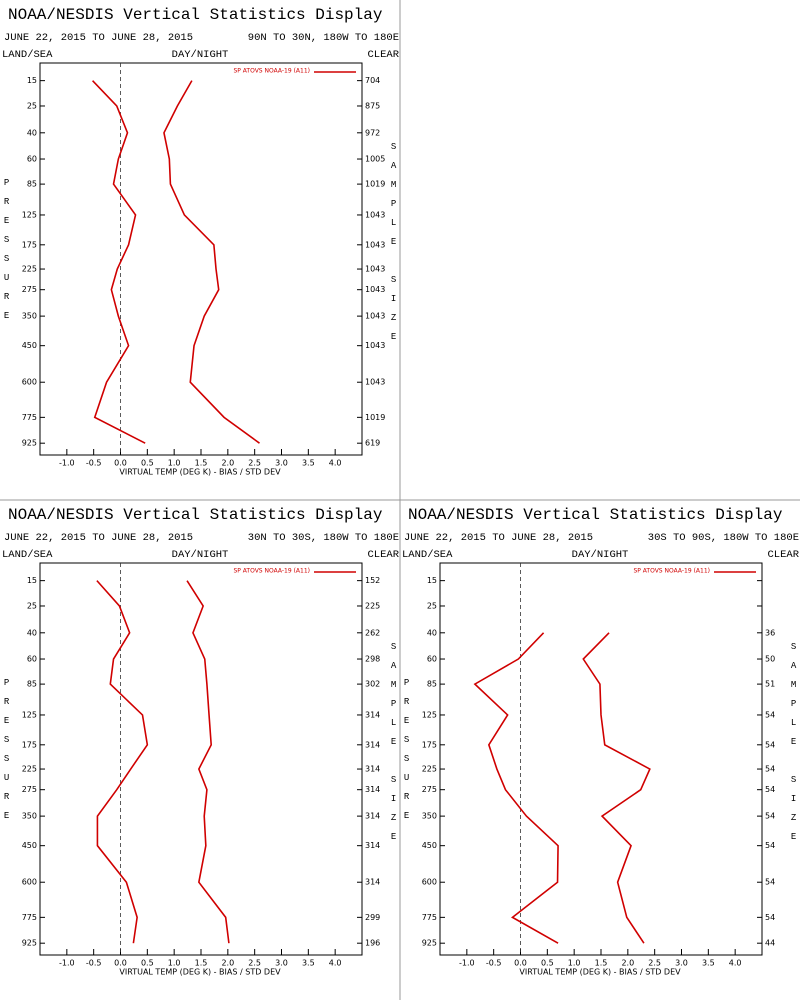 The height and width of the screenshot is (1000, 800). I want to click on region: 30N TO 30S, 180W TO 180E, so click(323, 538).